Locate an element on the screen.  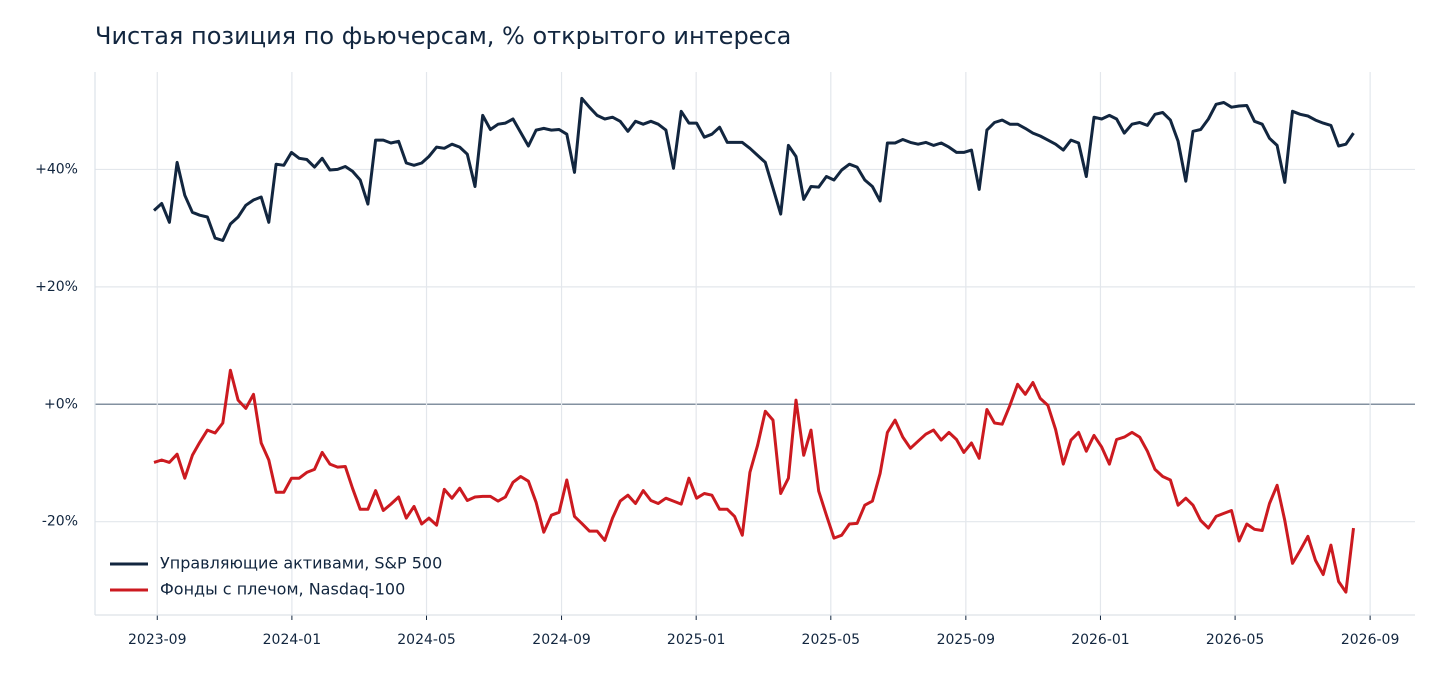
legend-label: Управляющие активами, S&P 500 is located at coordinates (301, 563).